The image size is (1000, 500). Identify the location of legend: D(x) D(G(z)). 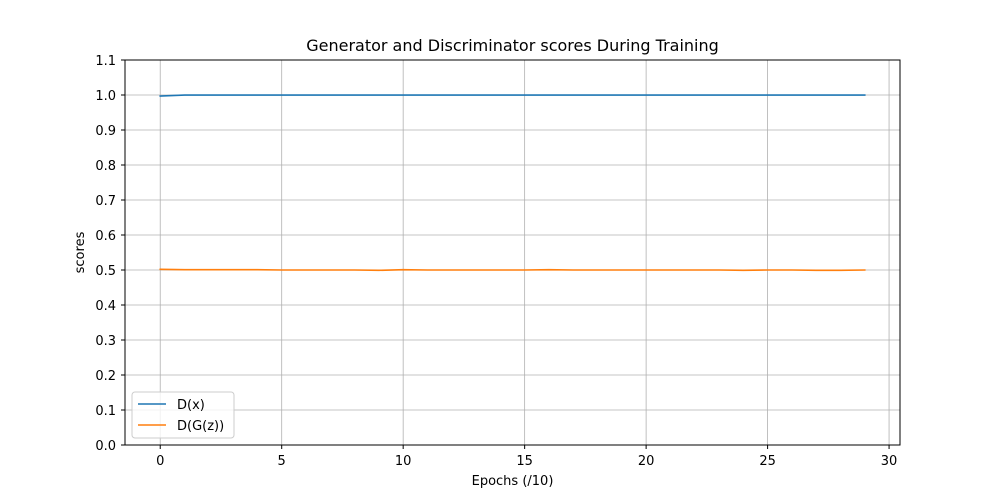
(183, 415).